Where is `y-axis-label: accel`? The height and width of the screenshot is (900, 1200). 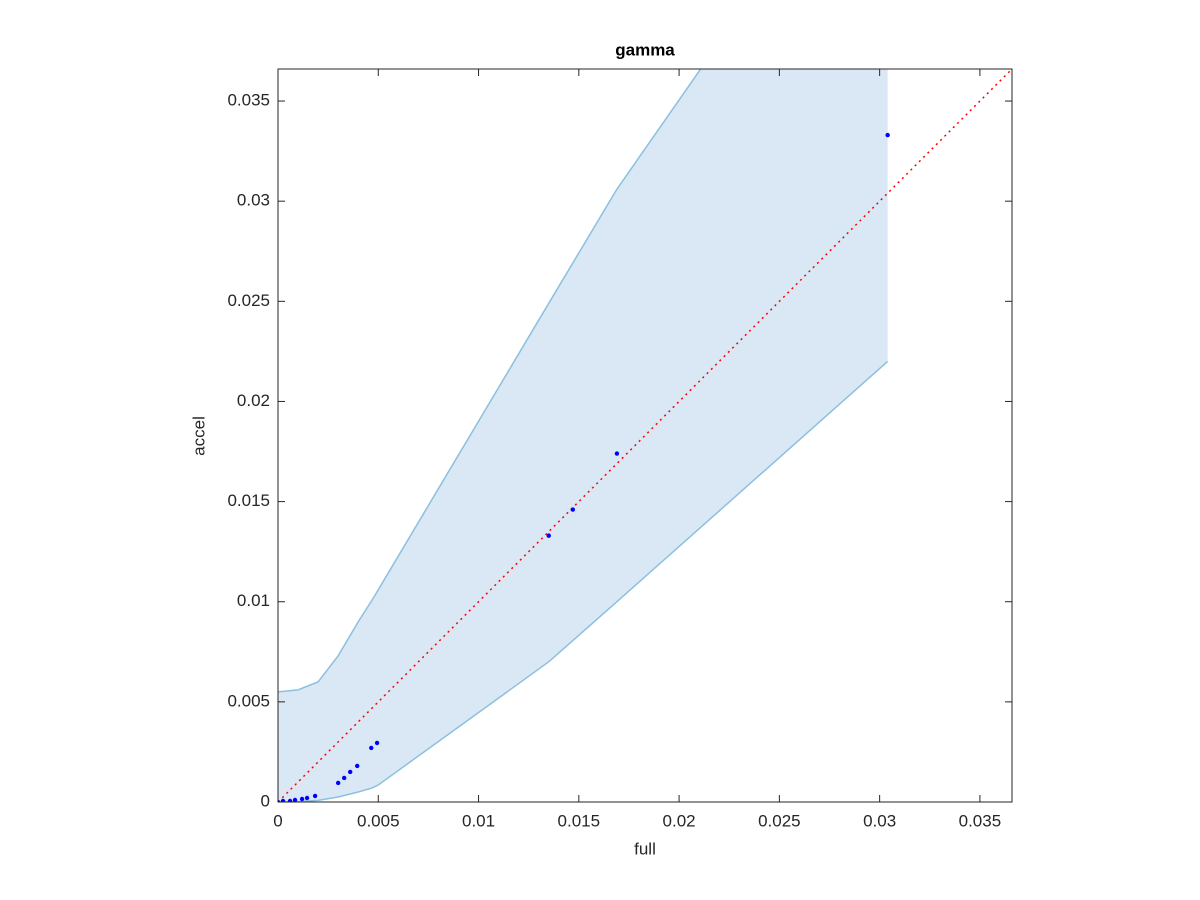 y-axis-label: accel is located at coordinates (198, 436).